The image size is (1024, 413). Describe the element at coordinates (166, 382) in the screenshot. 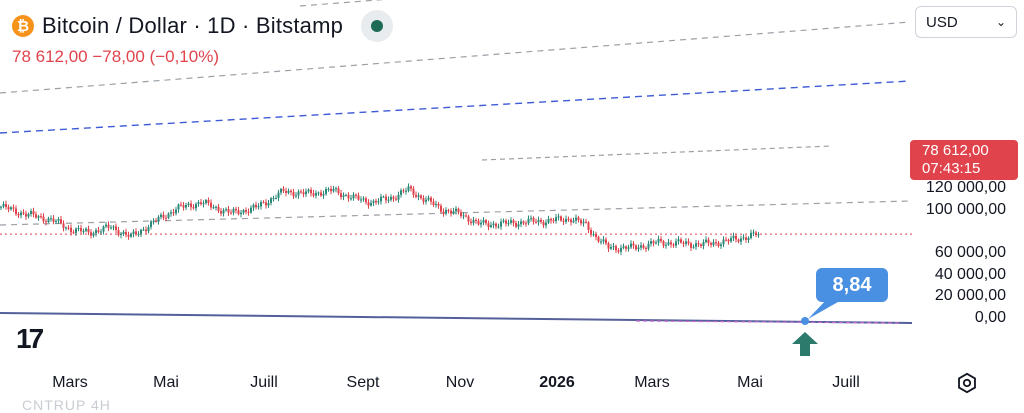

I see `time-axis-label: Mai` at that location.